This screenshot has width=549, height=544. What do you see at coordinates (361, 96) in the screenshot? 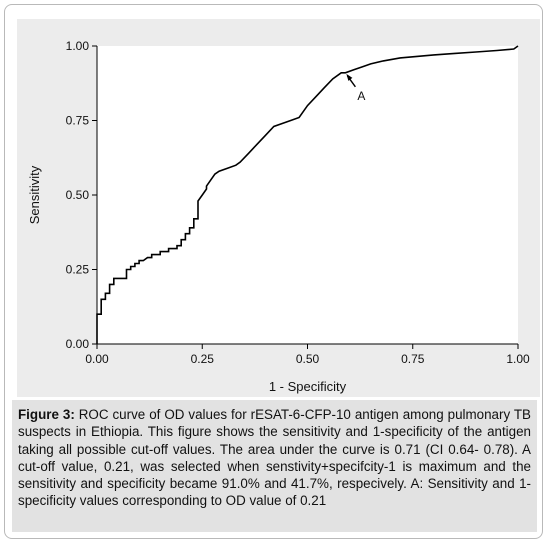
I see `annotation-label: A` at bounding box center [361, 96].